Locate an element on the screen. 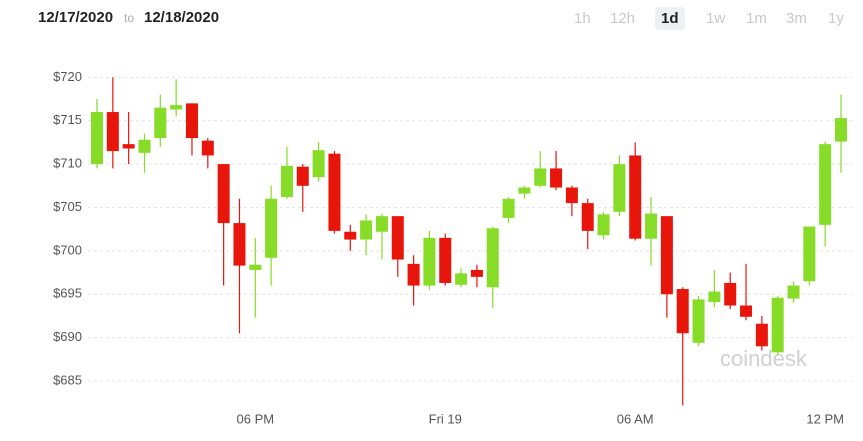 The image size is (863, 441). end-date: 12/18/2020 is located at coordinates (182, 17).